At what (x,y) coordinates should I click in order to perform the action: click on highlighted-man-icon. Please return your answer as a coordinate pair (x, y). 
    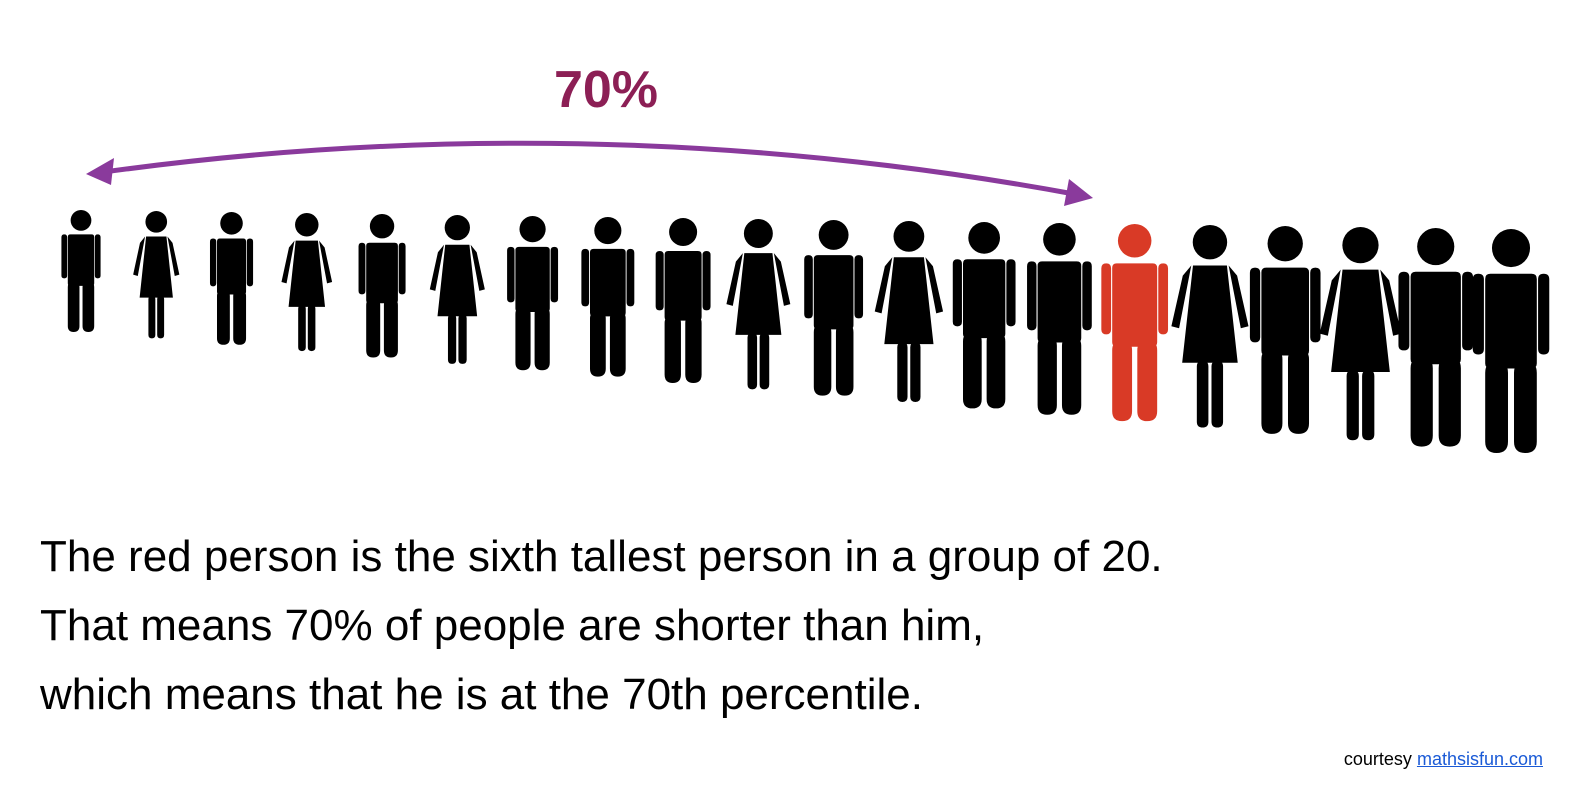
    Looking at the image, I should click on (1135, 323).